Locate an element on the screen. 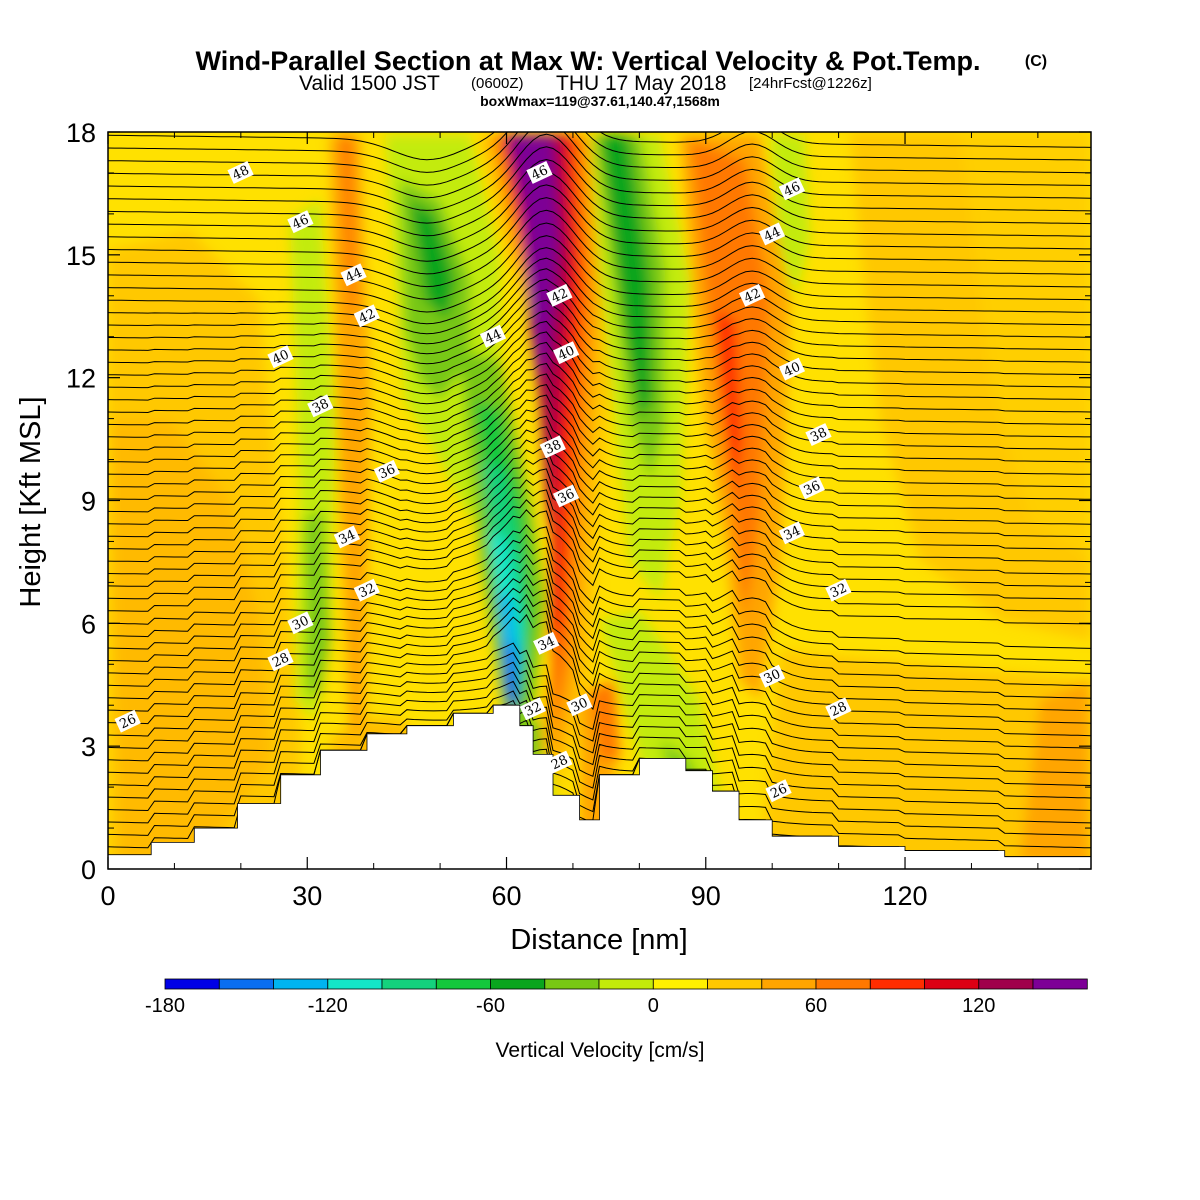 This screenshot has height=1200, width=1200. svg-text: 26 is located at coordinates (778, 791).